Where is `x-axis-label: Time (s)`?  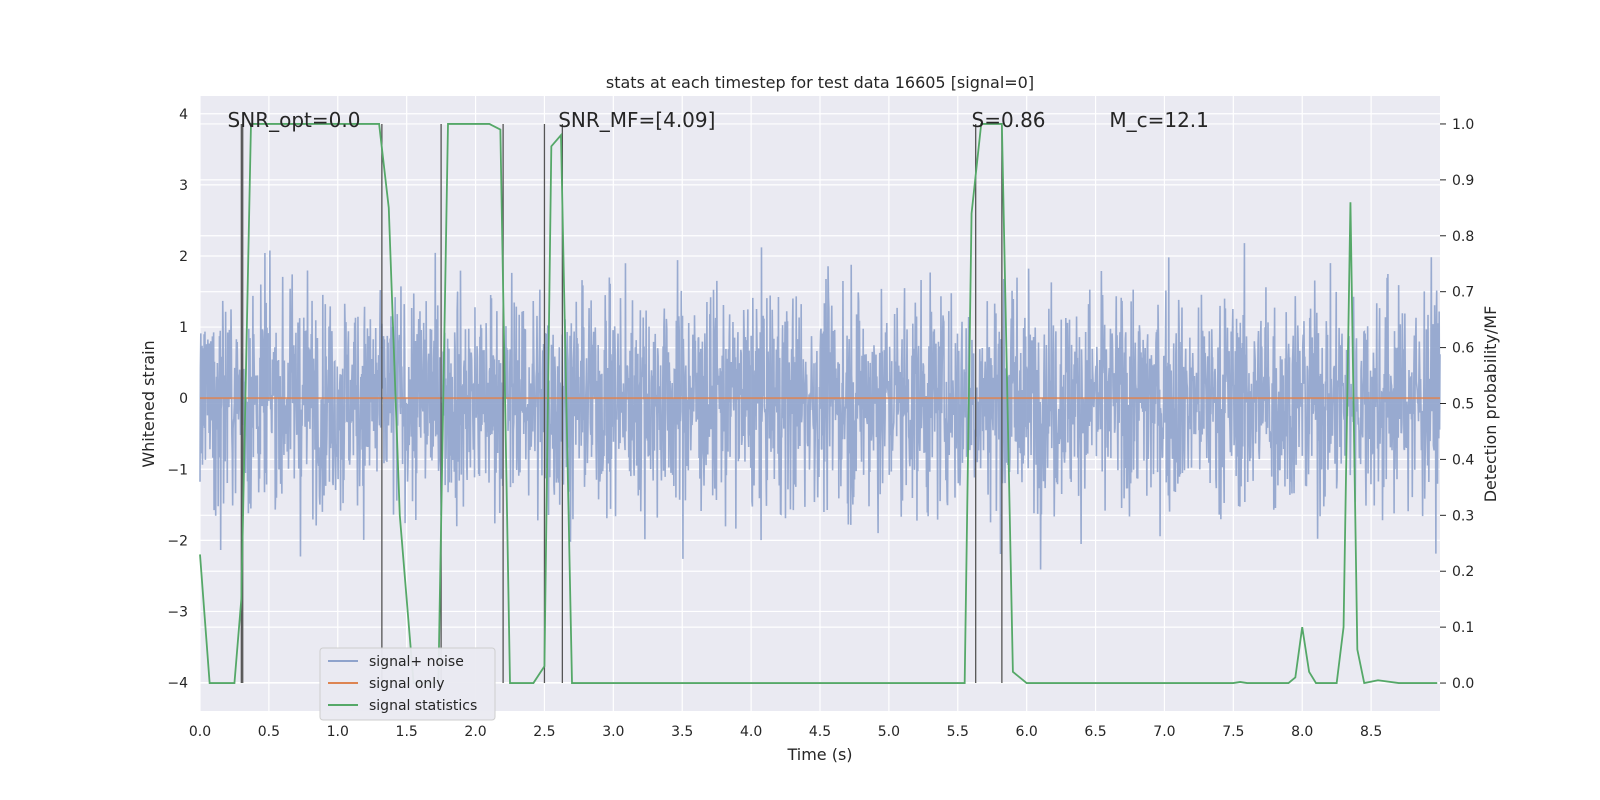 x-axis-label: Time (s) is located at coordinates (819, 754).